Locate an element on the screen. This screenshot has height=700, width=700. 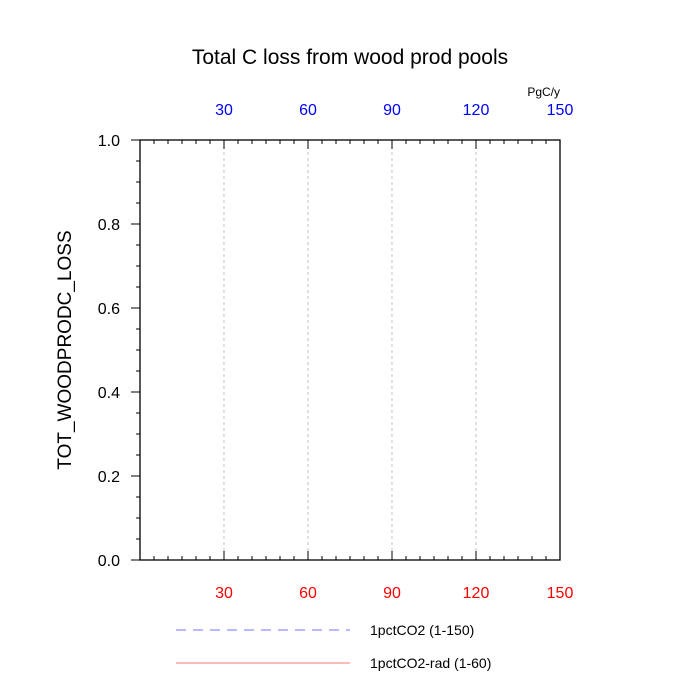
x-tick-label-top: 150 is located at coordinates (560, 110).